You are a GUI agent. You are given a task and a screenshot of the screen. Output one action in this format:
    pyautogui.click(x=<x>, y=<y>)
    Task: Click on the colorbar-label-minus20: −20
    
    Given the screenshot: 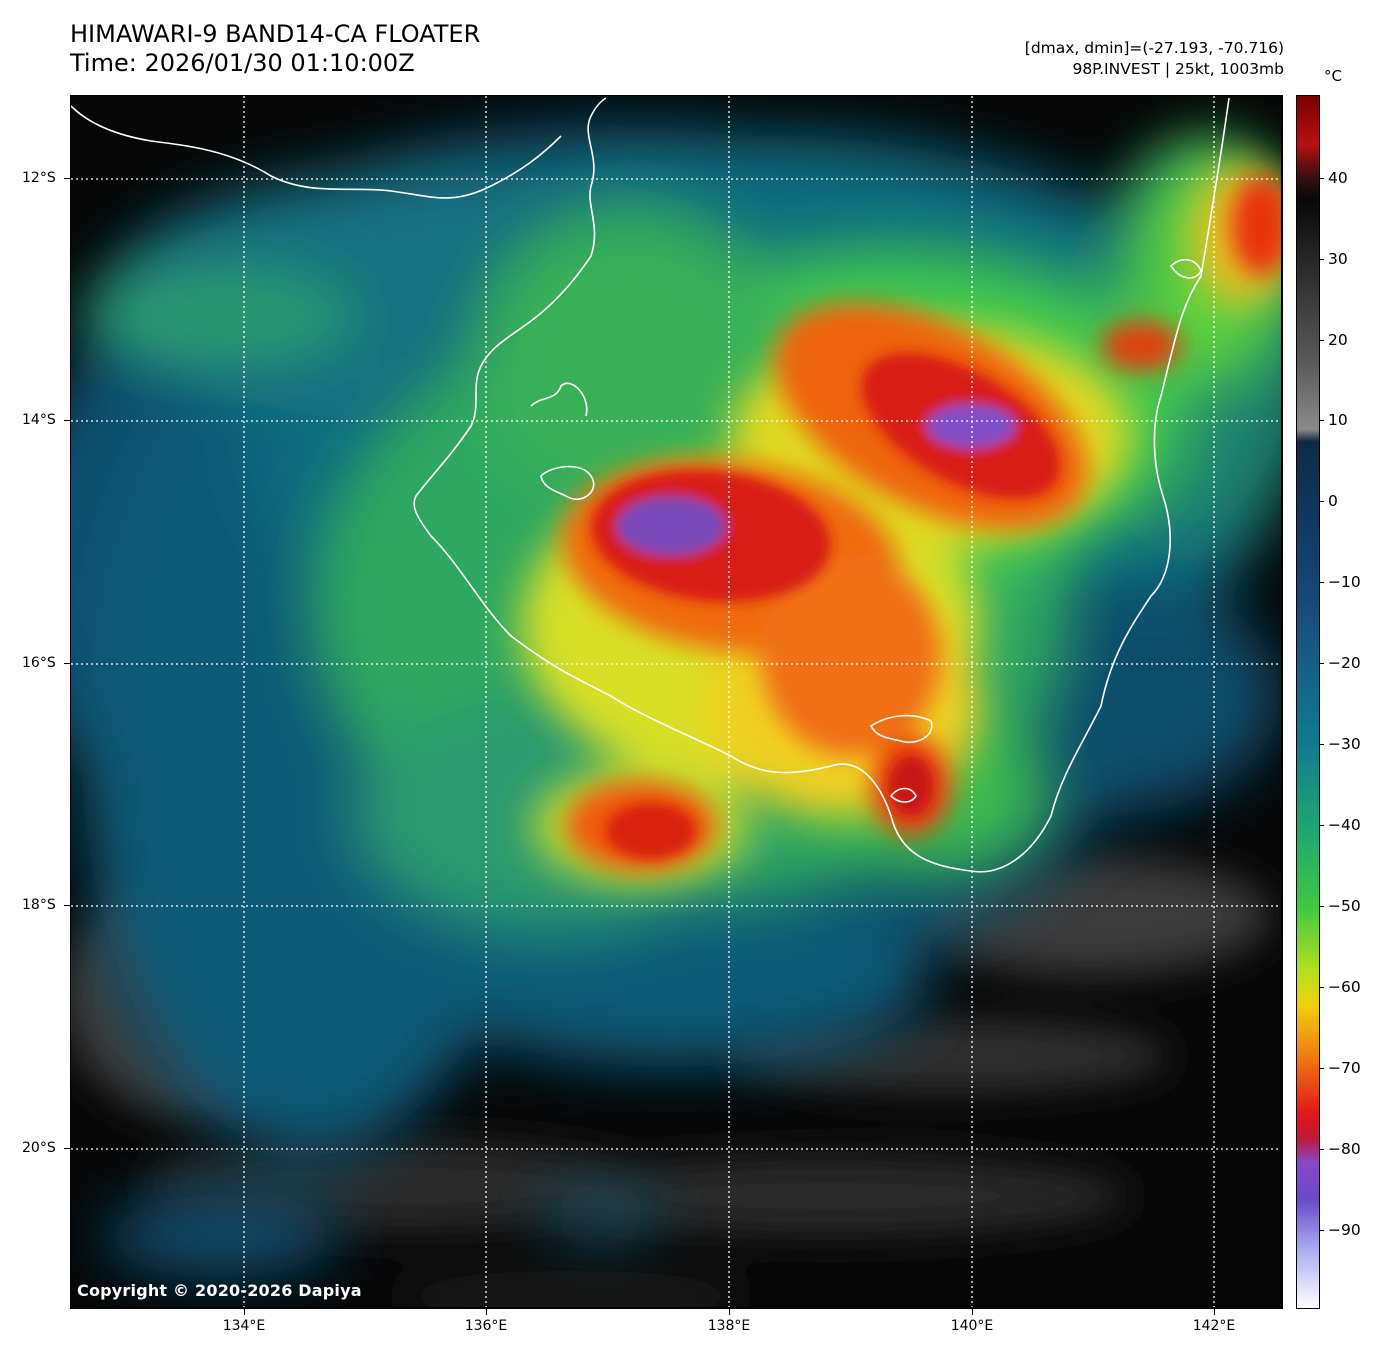 What is the action you would take?
    pyautogui.click(x=1344, y=663)
    